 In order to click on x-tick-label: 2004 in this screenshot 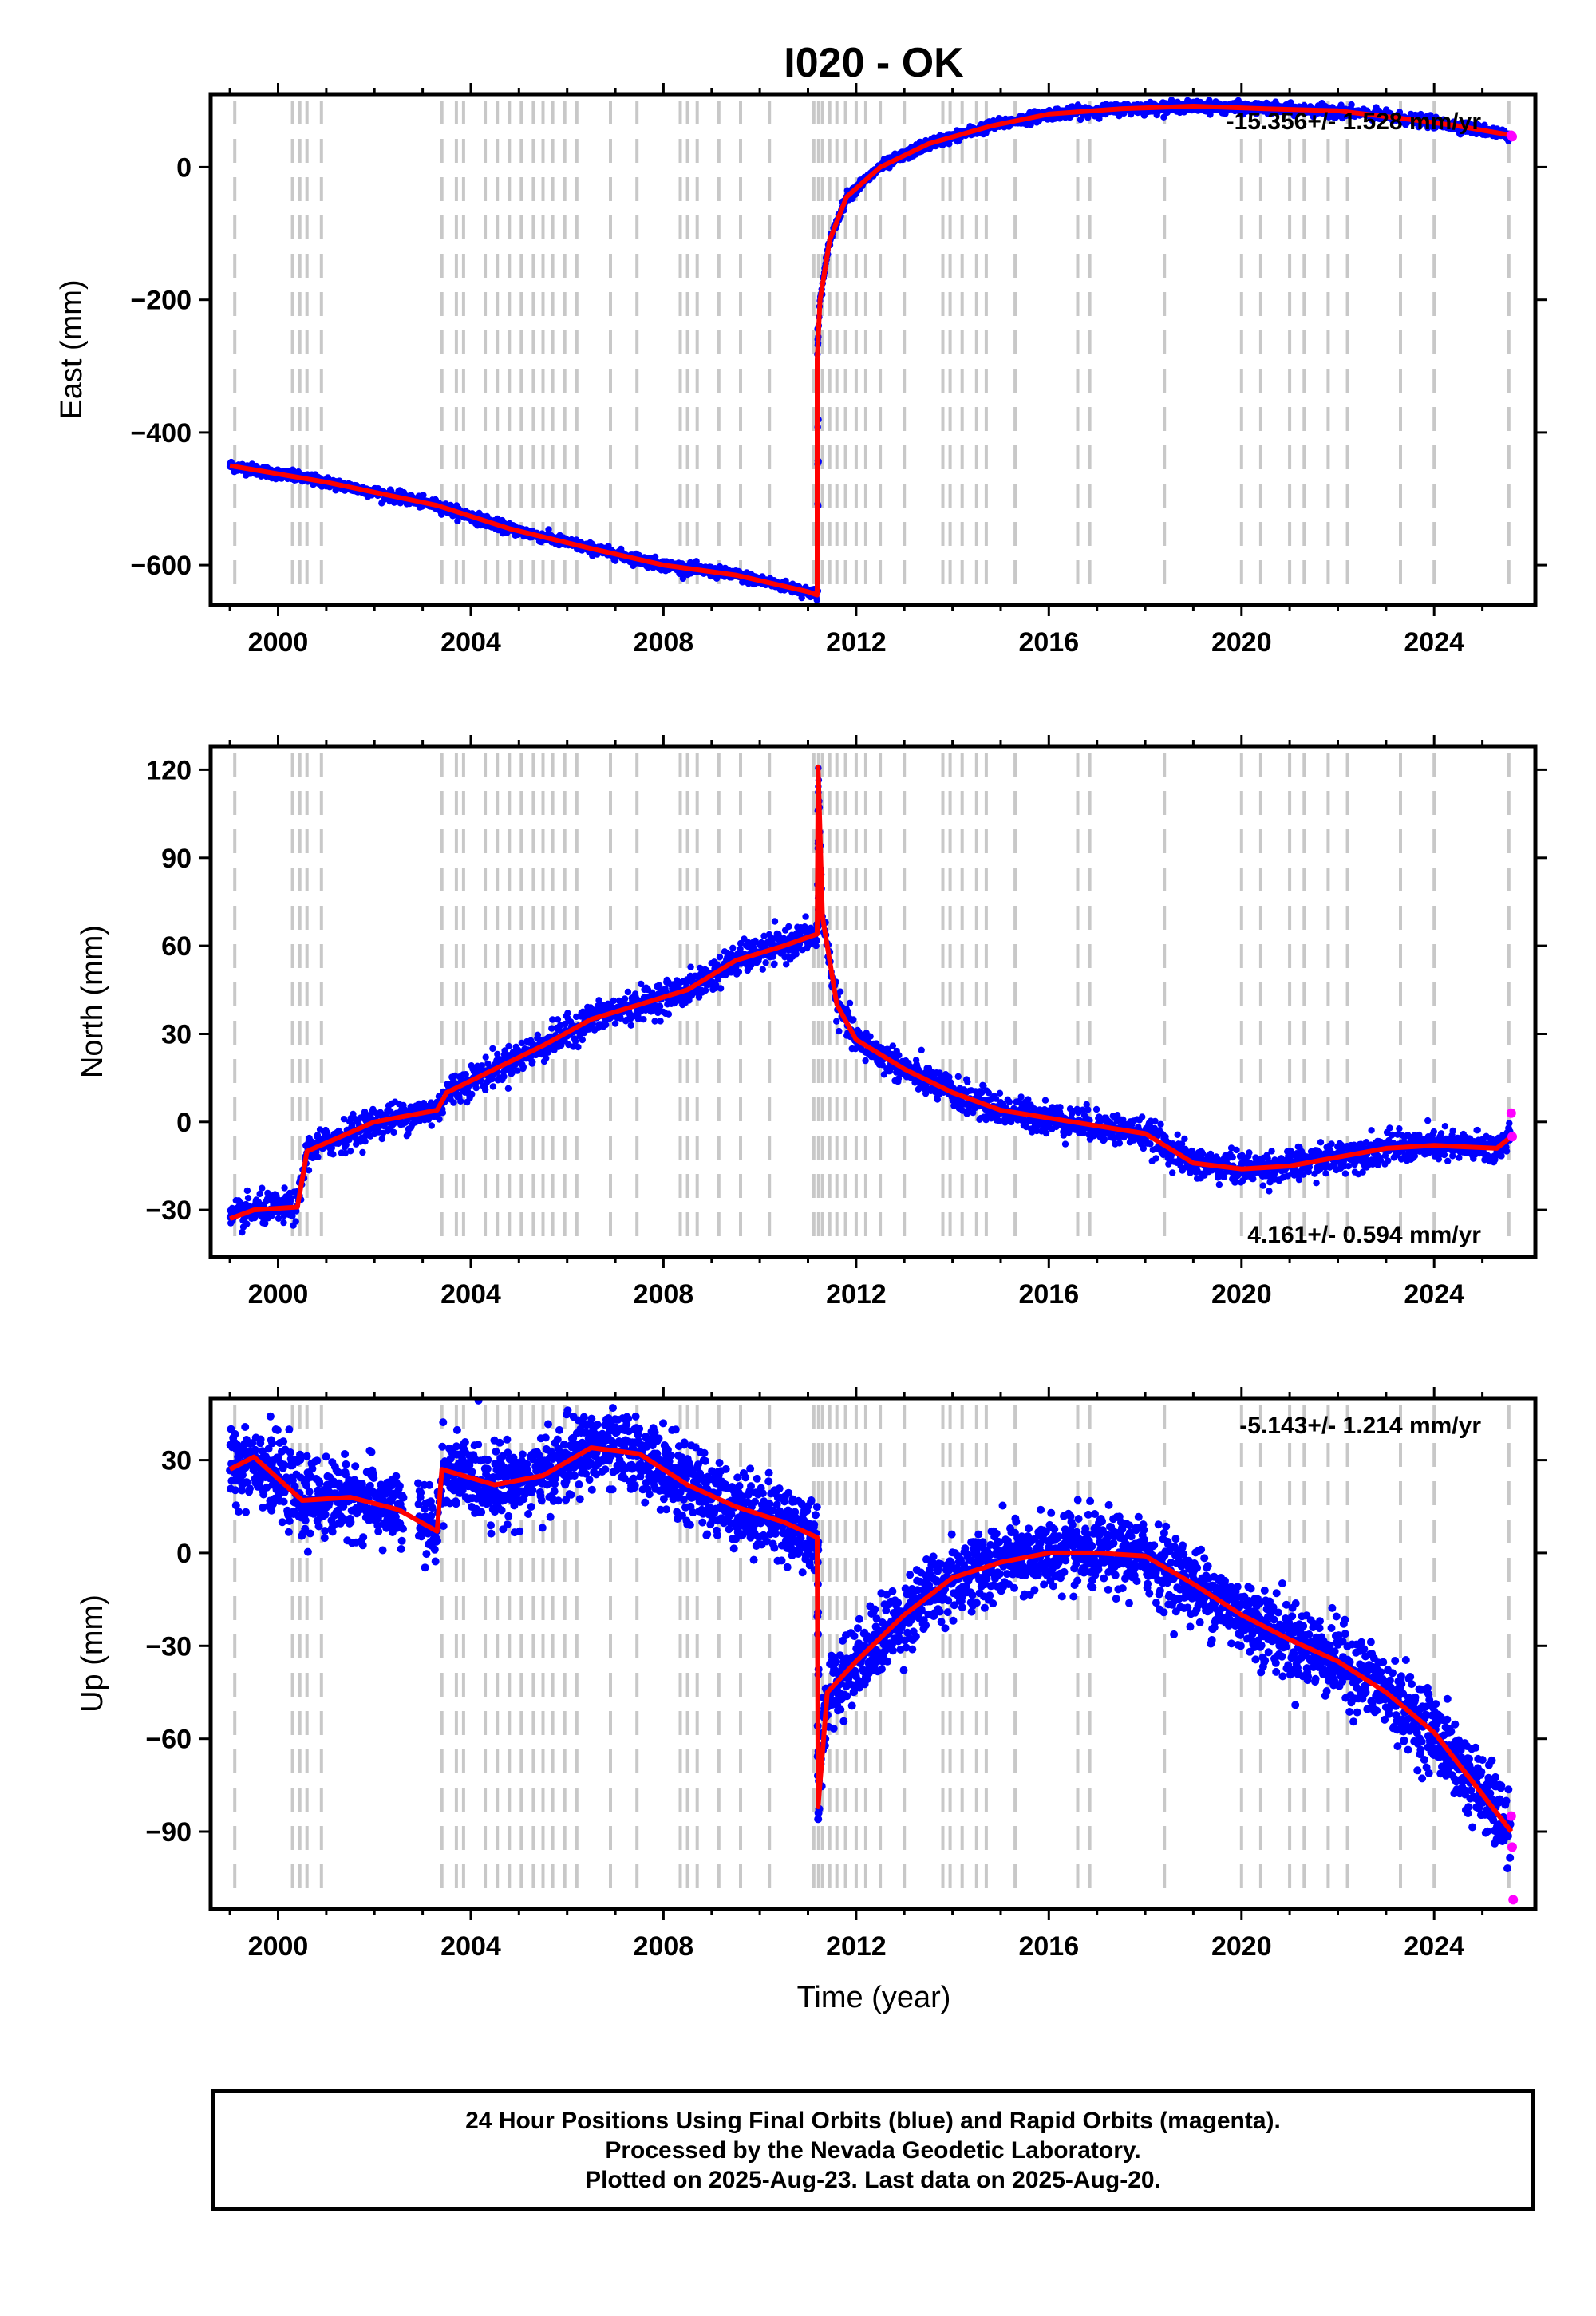, I will do `click(470, 642)`.